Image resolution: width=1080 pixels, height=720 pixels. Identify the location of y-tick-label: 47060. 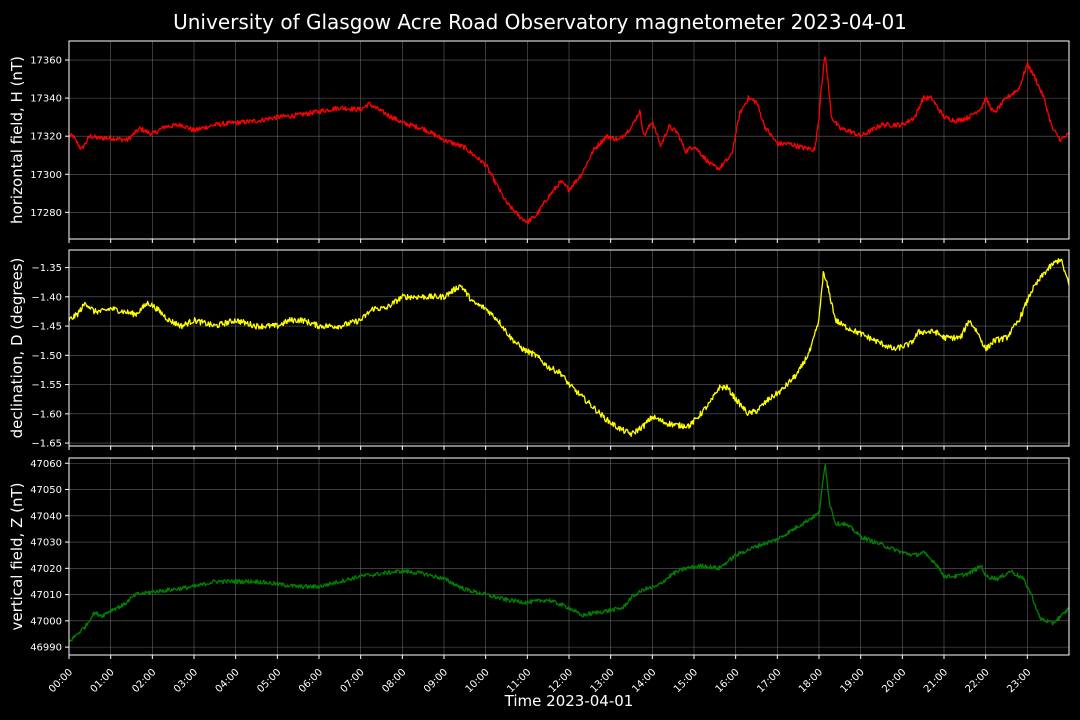
(46, 464).